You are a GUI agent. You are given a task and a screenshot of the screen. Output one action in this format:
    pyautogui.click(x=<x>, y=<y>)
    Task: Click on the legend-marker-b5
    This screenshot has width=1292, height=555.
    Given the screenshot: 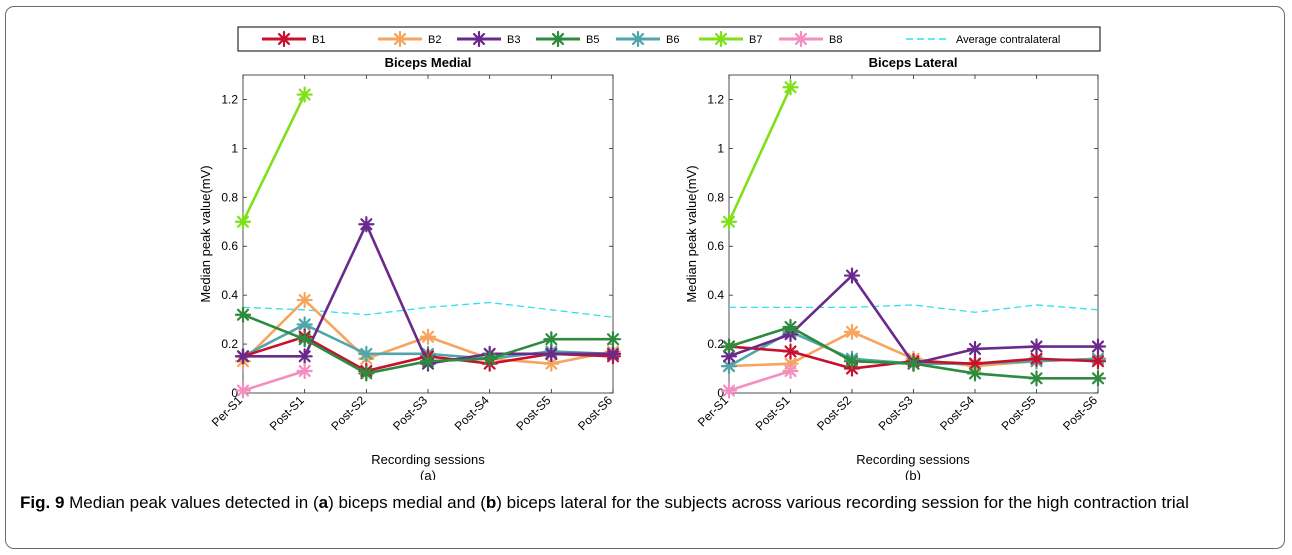 What is the action you would take?
    pyautogui.click(x=558, y=39)
    